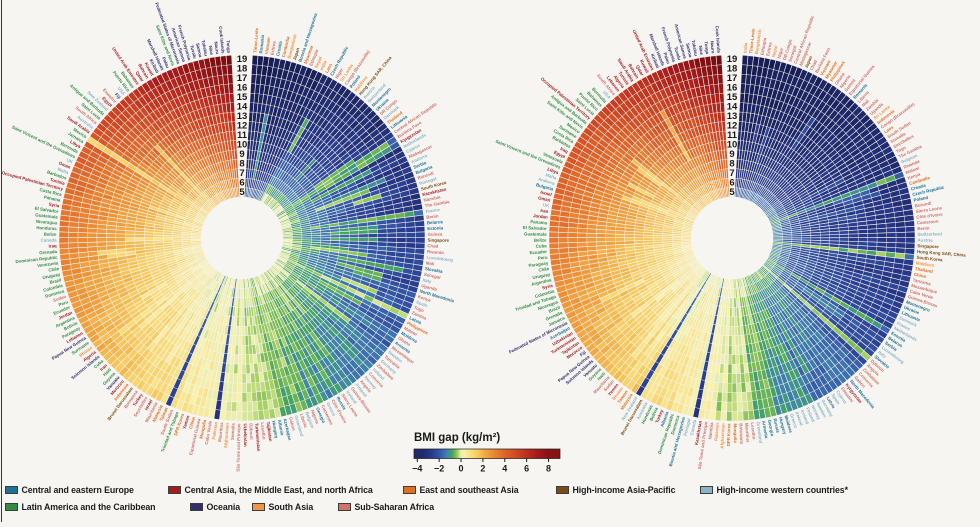 Image resolution: width=980 pixels, height=527 pixels. What do you see at coordinates (291, 47) in the screenshot?
I see `country-label: Bangladesh` at bounding box center [291, 47].